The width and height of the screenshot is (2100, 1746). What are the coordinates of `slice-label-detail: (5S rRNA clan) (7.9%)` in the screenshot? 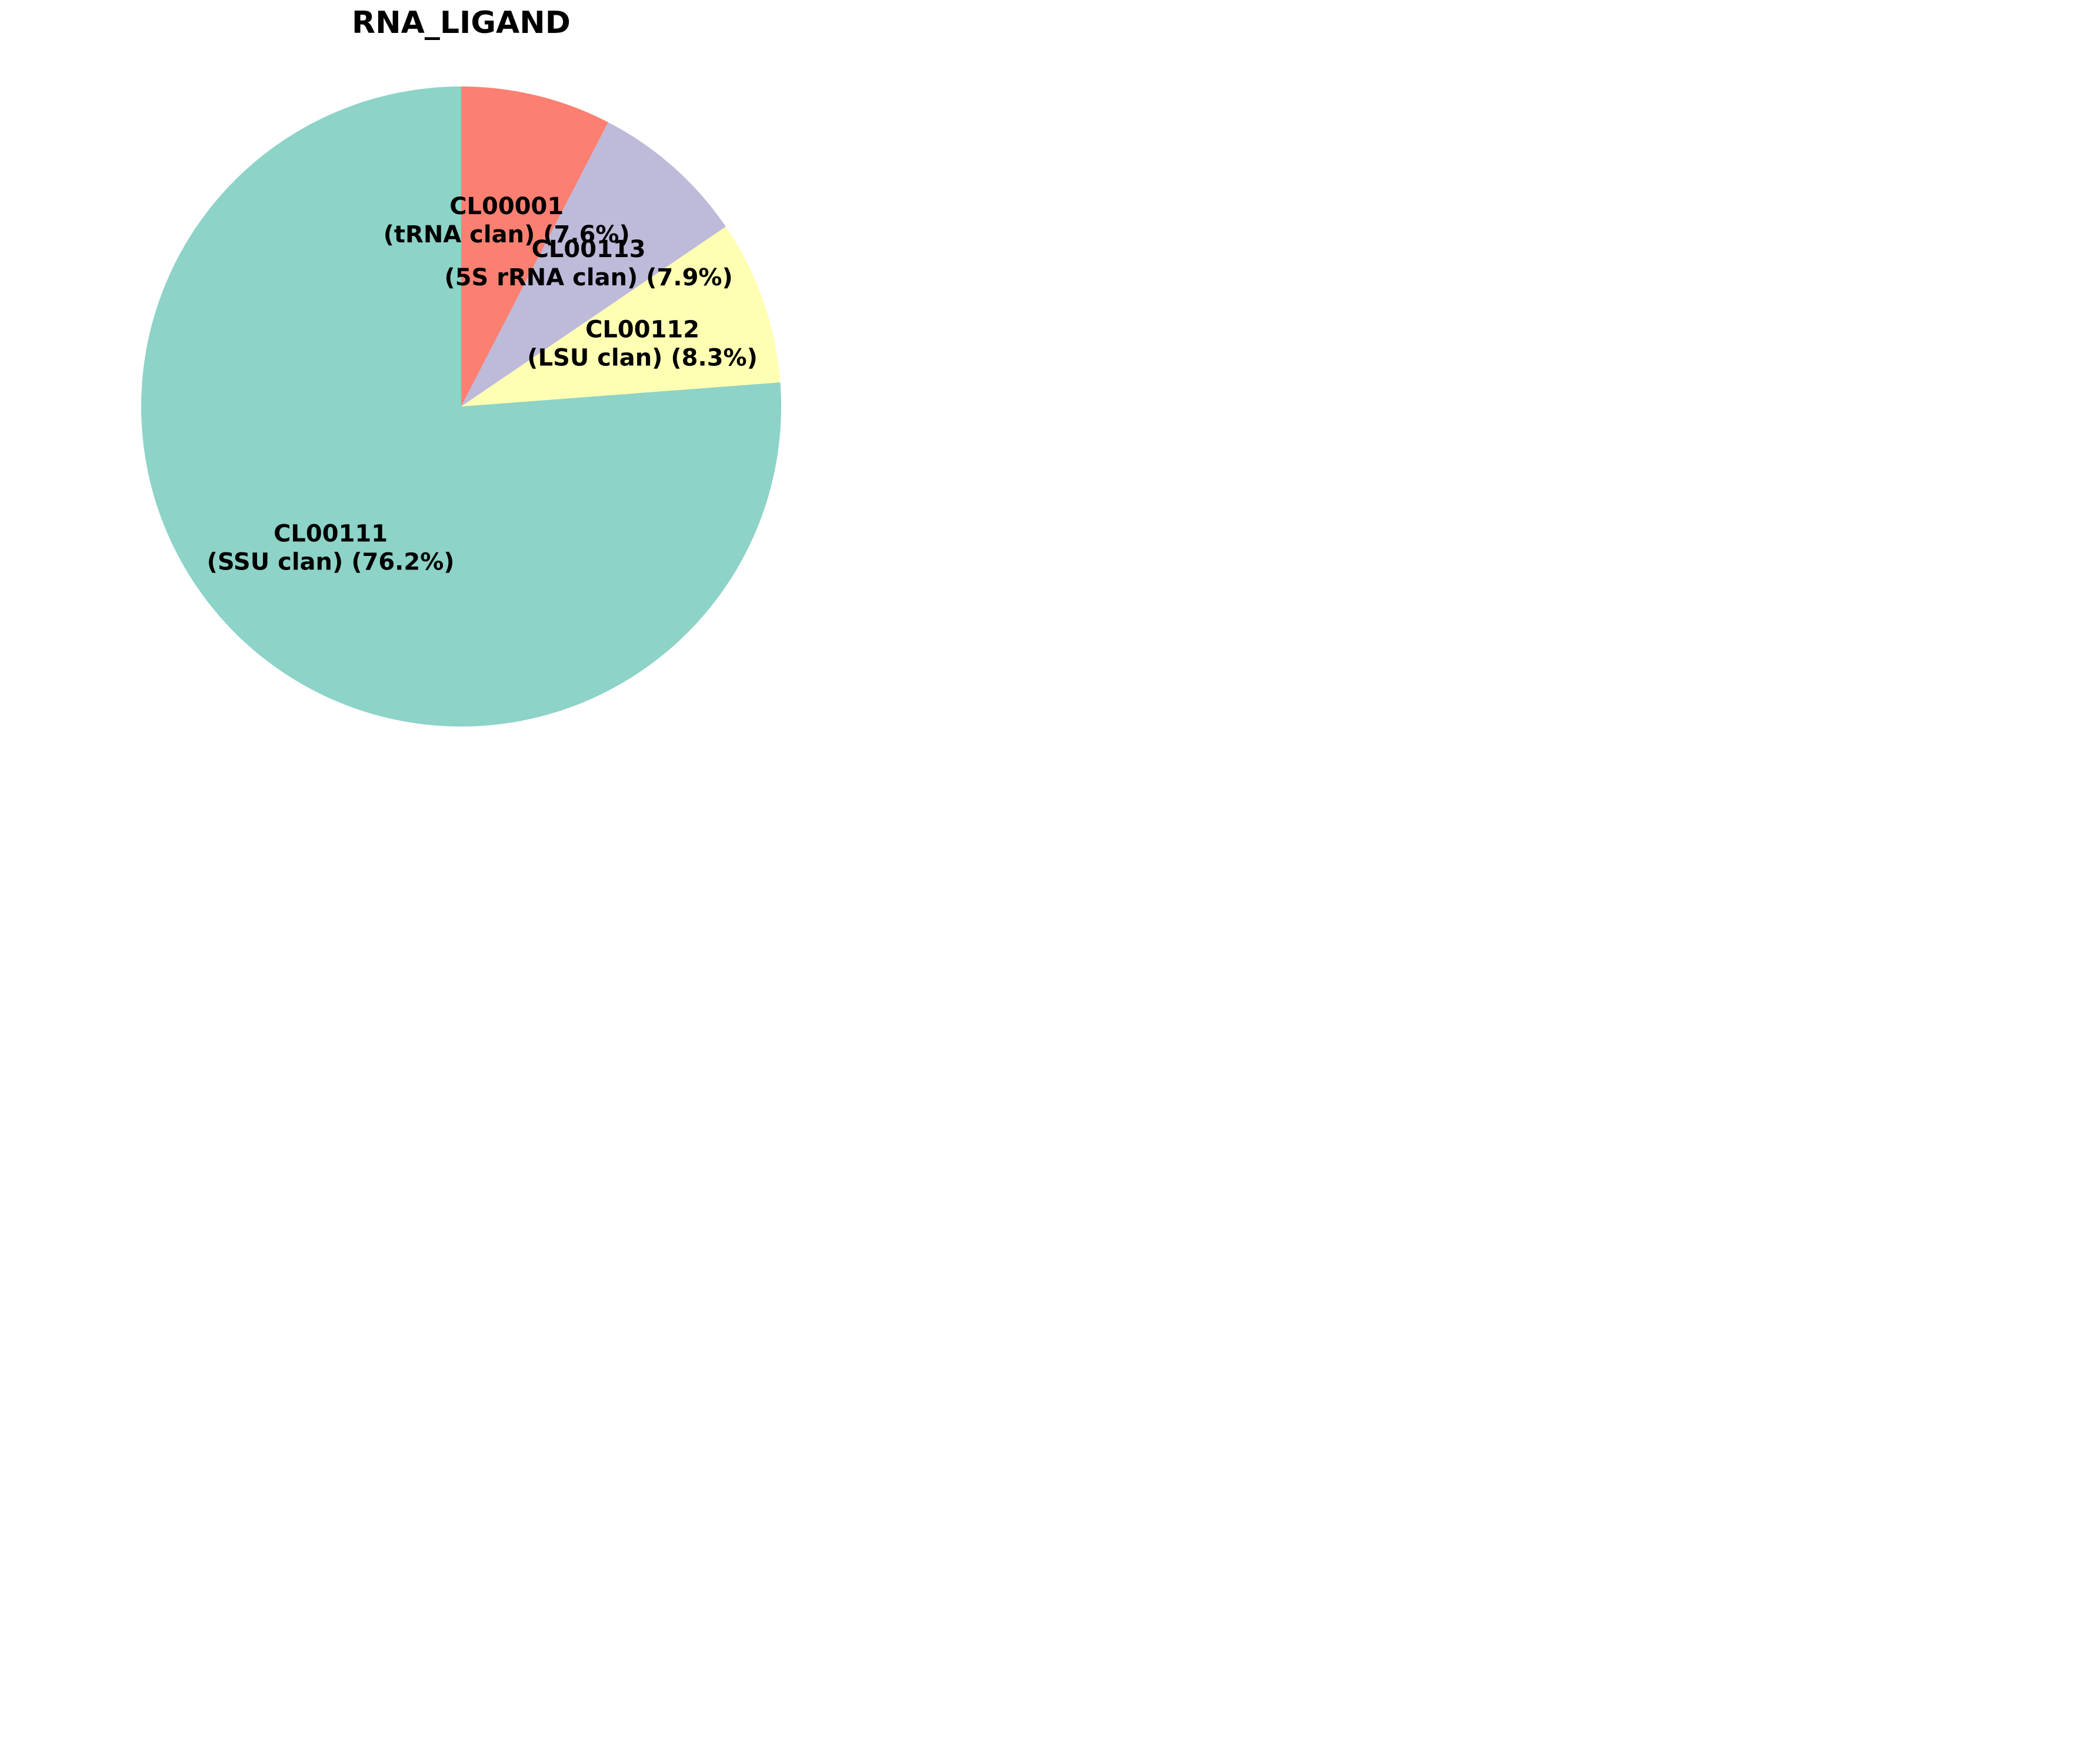 It's located at (588, 277).